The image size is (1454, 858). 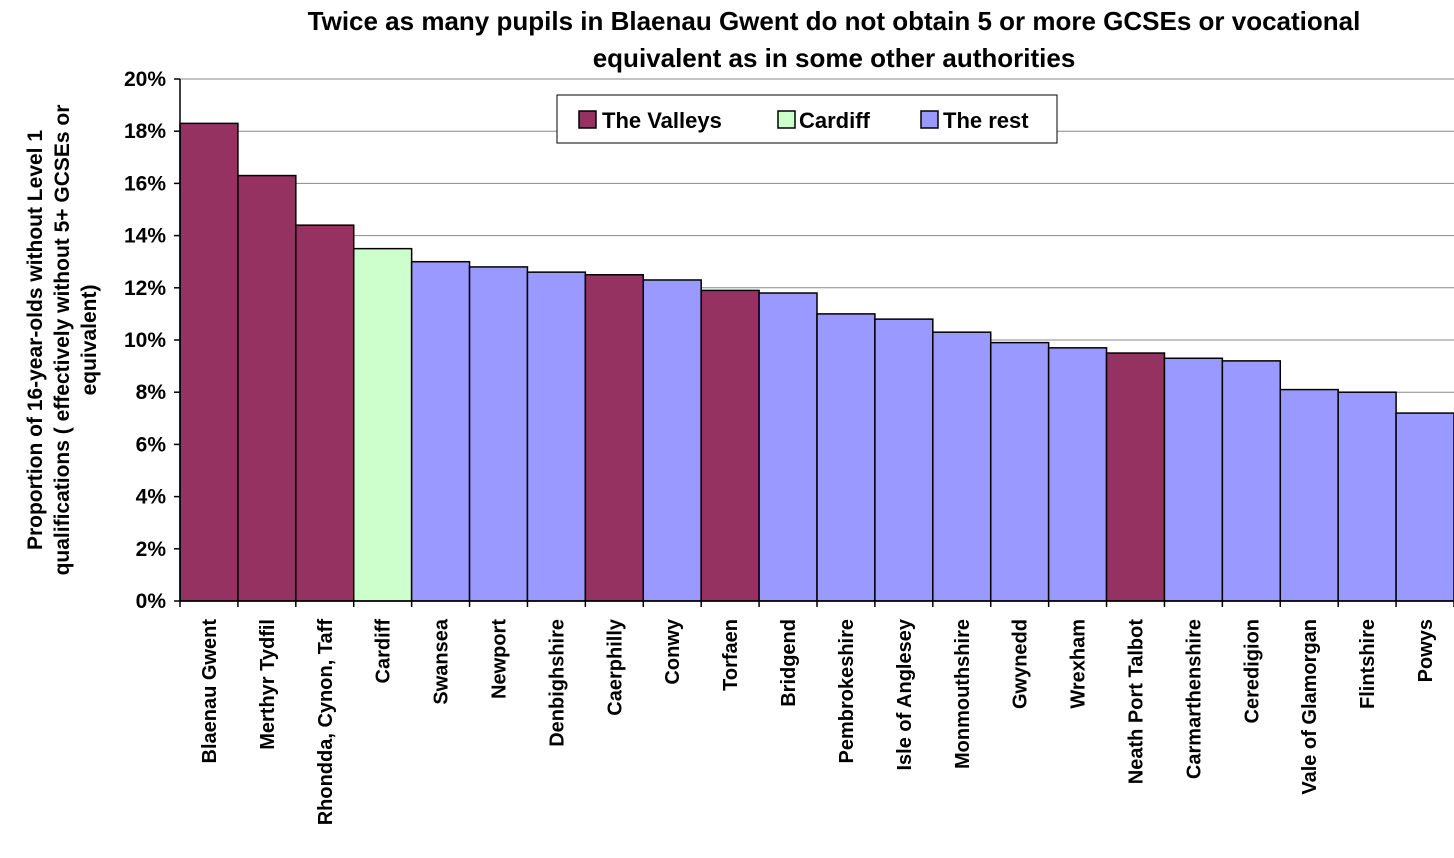 I want to click on bar-conwy, so click(x=672, y=440).